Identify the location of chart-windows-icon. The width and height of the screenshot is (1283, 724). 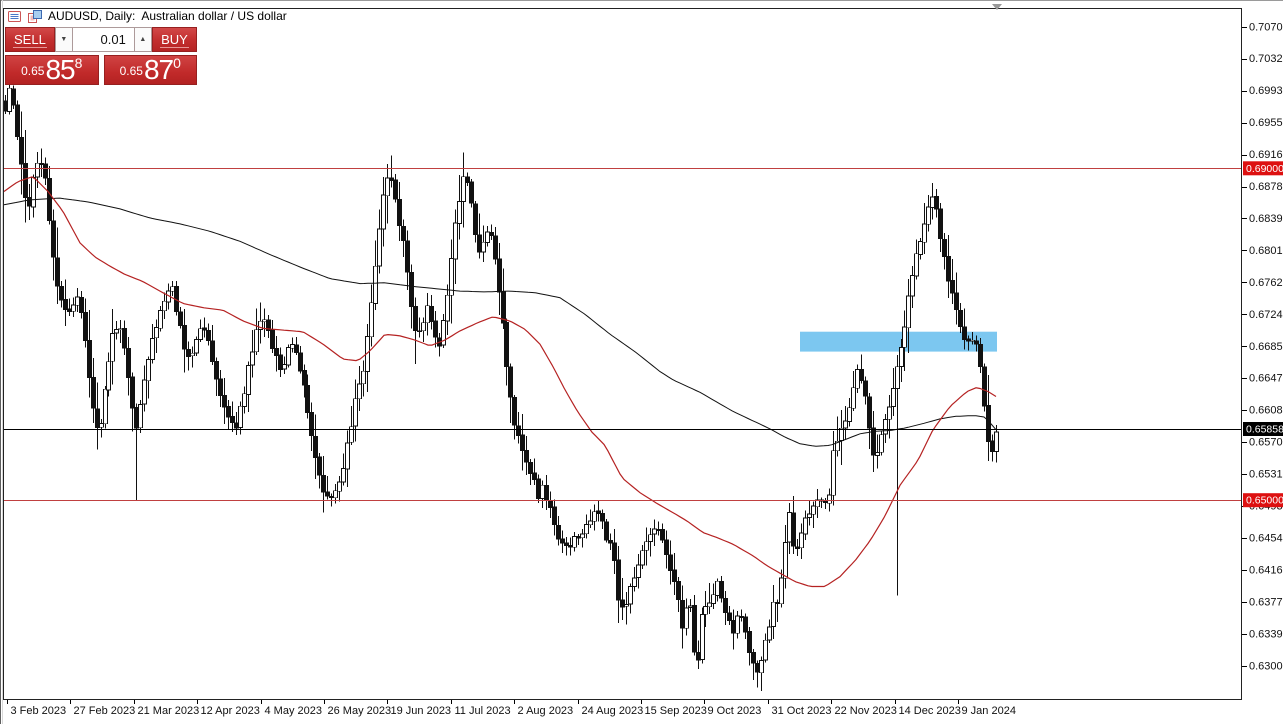
(35, 16).